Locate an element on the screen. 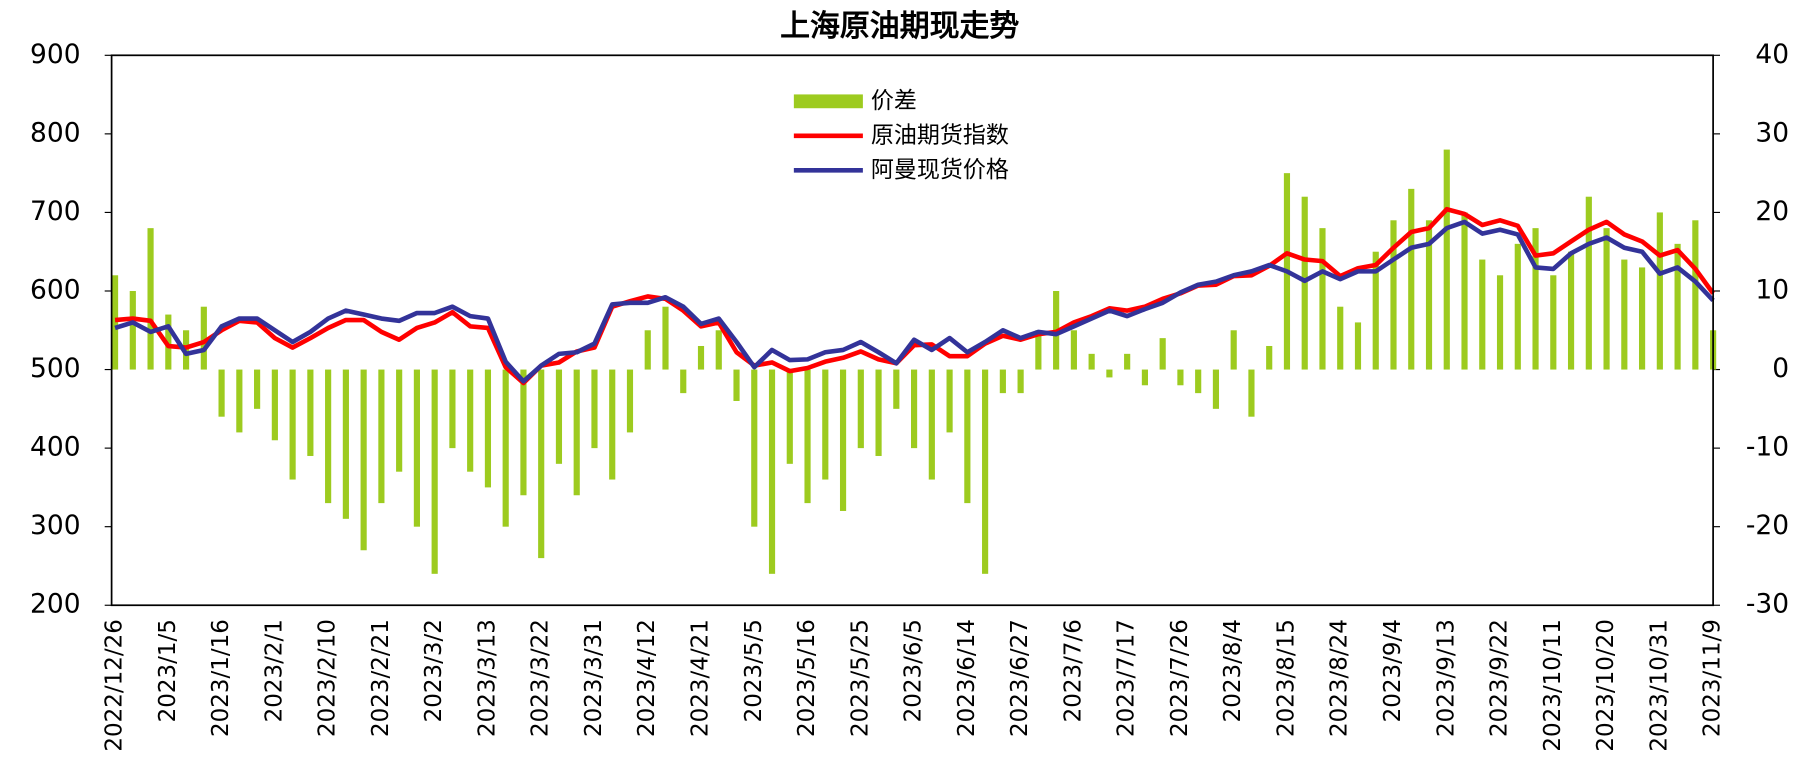 This screenshot has width=1804, height=775. legend-label: 价差 is located at coordinates (894, 101).